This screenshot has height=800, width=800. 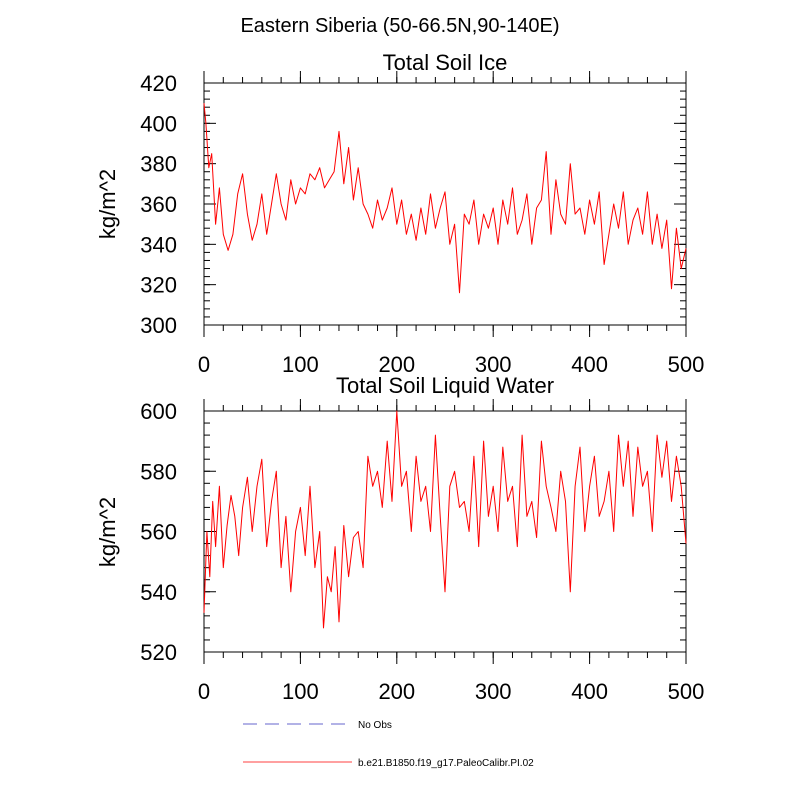 I want to click on y-tick-label: 580, so click(x=158, y=471).